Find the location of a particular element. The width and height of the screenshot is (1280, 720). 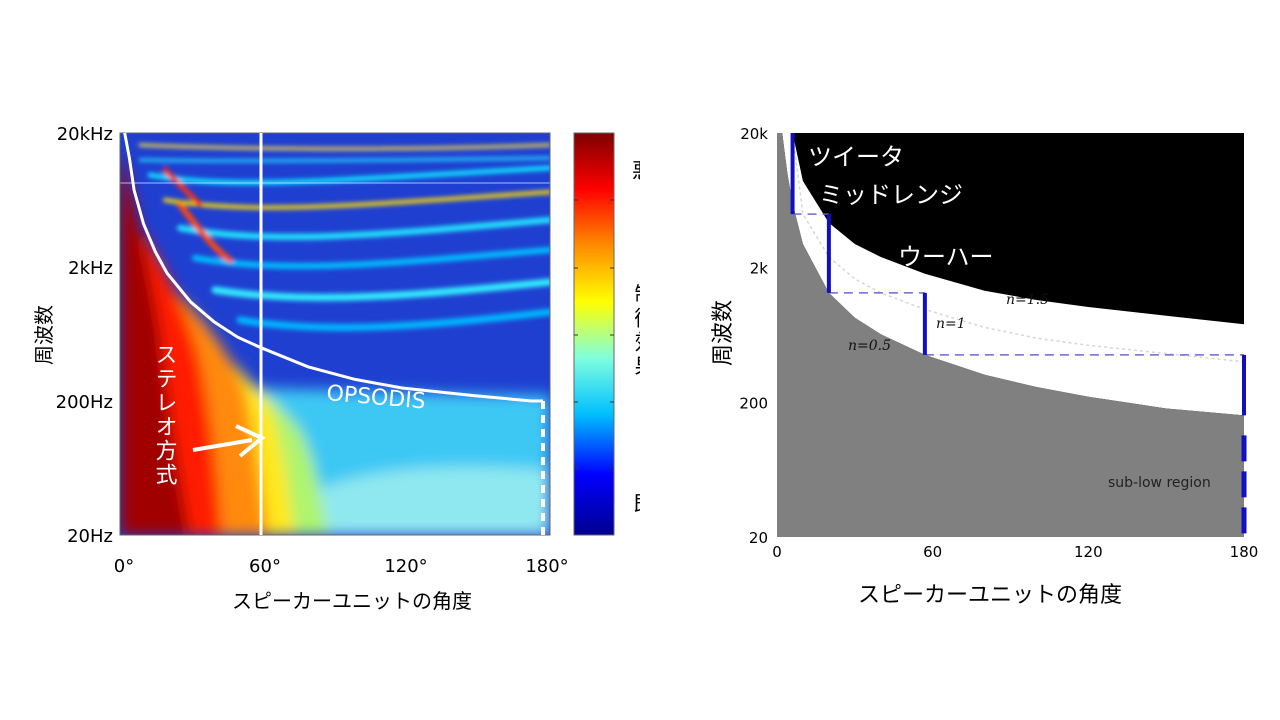

colorbar-label-effect: 制御効果 is located at coordinates (636, 331).